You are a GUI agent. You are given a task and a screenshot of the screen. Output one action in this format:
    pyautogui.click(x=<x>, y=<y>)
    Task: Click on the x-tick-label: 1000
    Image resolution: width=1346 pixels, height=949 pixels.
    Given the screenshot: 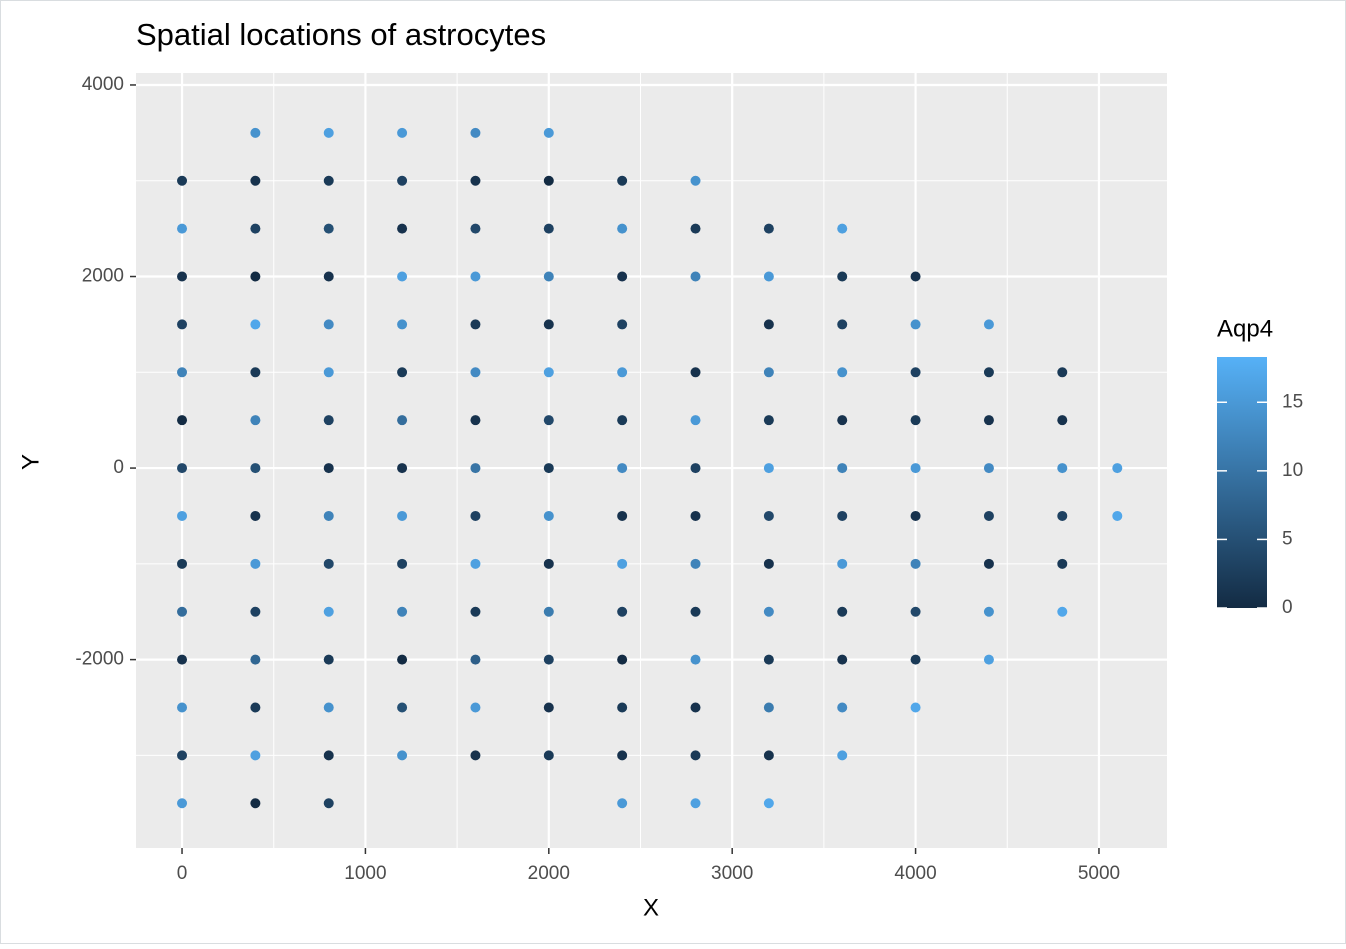 What is the action you would take?
    pyautogui.click(x=365, y=873)
    